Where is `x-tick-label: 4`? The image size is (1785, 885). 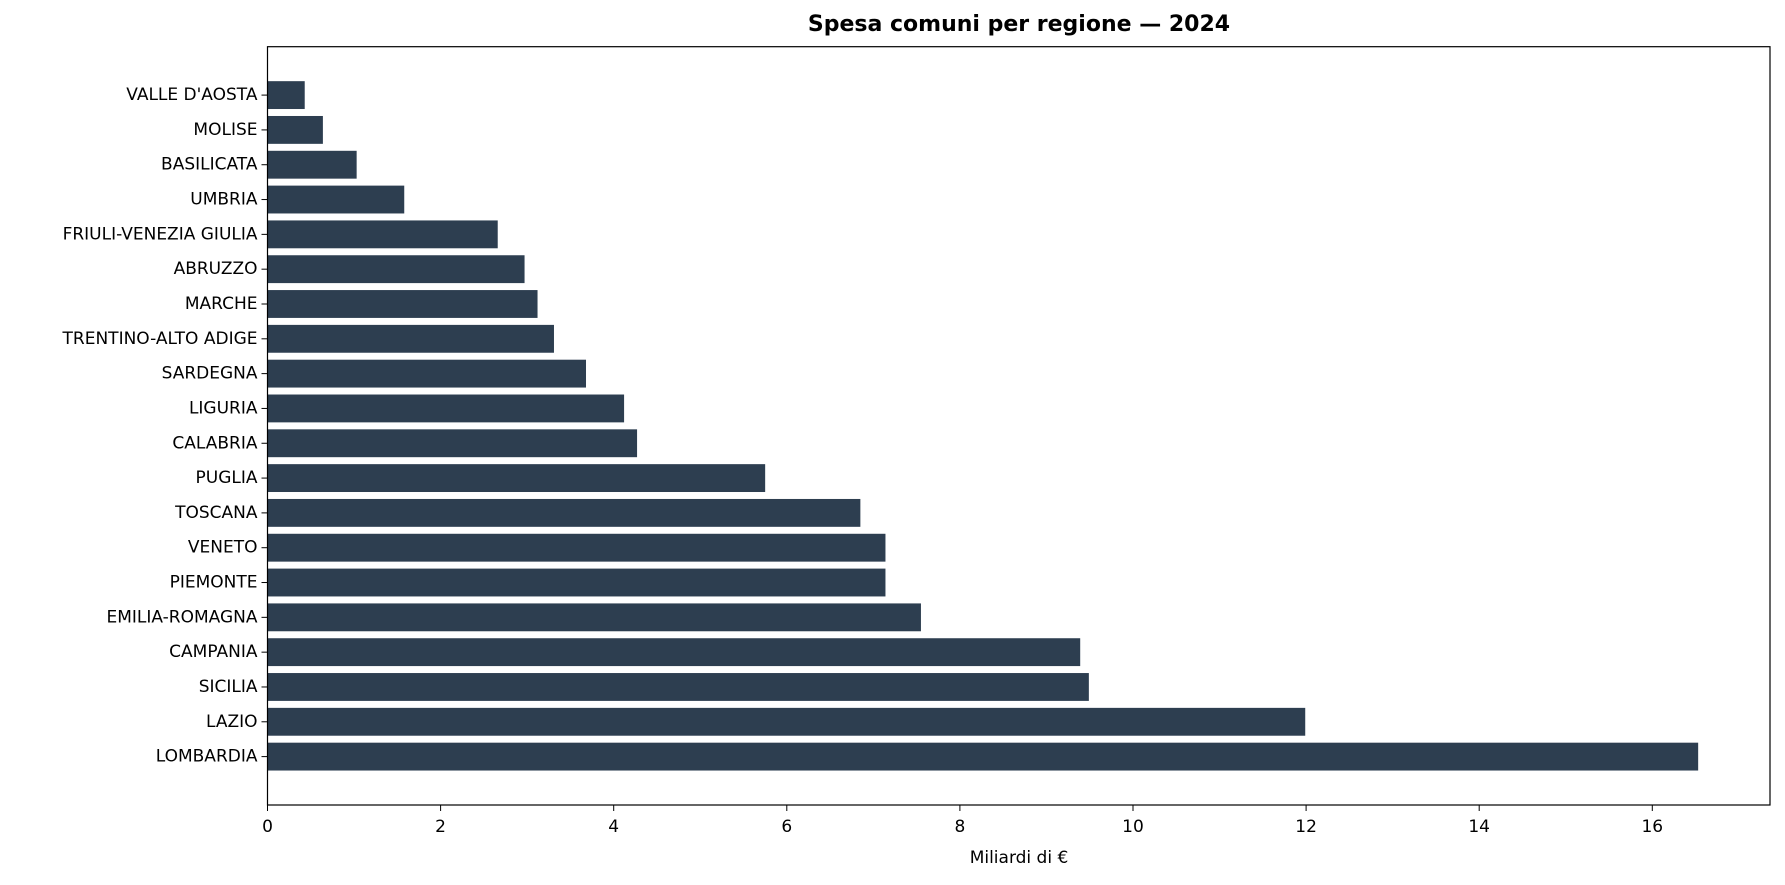
x-tick-label: 4 is located at coordinates (613, 827).